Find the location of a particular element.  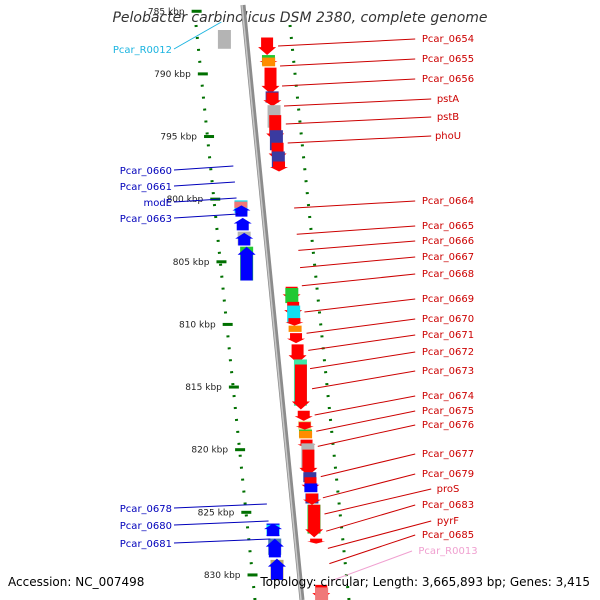

gene-label-right: Pcar_0668 is located at coordinates (448, 274).